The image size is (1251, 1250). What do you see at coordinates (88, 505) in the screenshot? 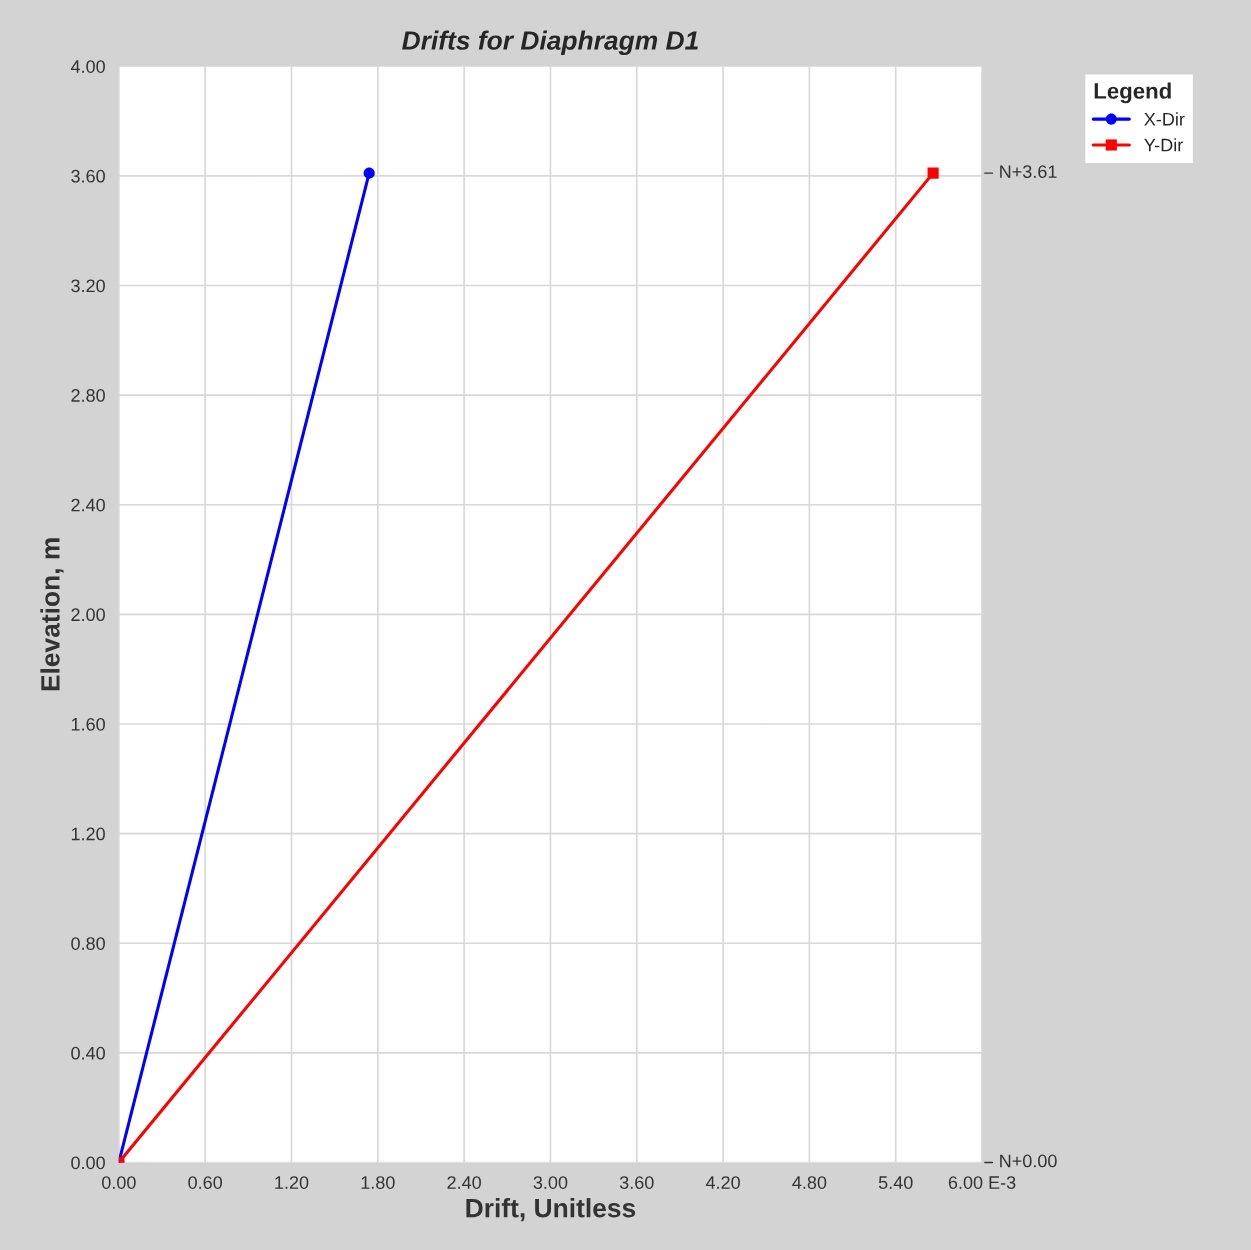
I see `y-tick-label: 2.40` at bounding box center [88, 505].